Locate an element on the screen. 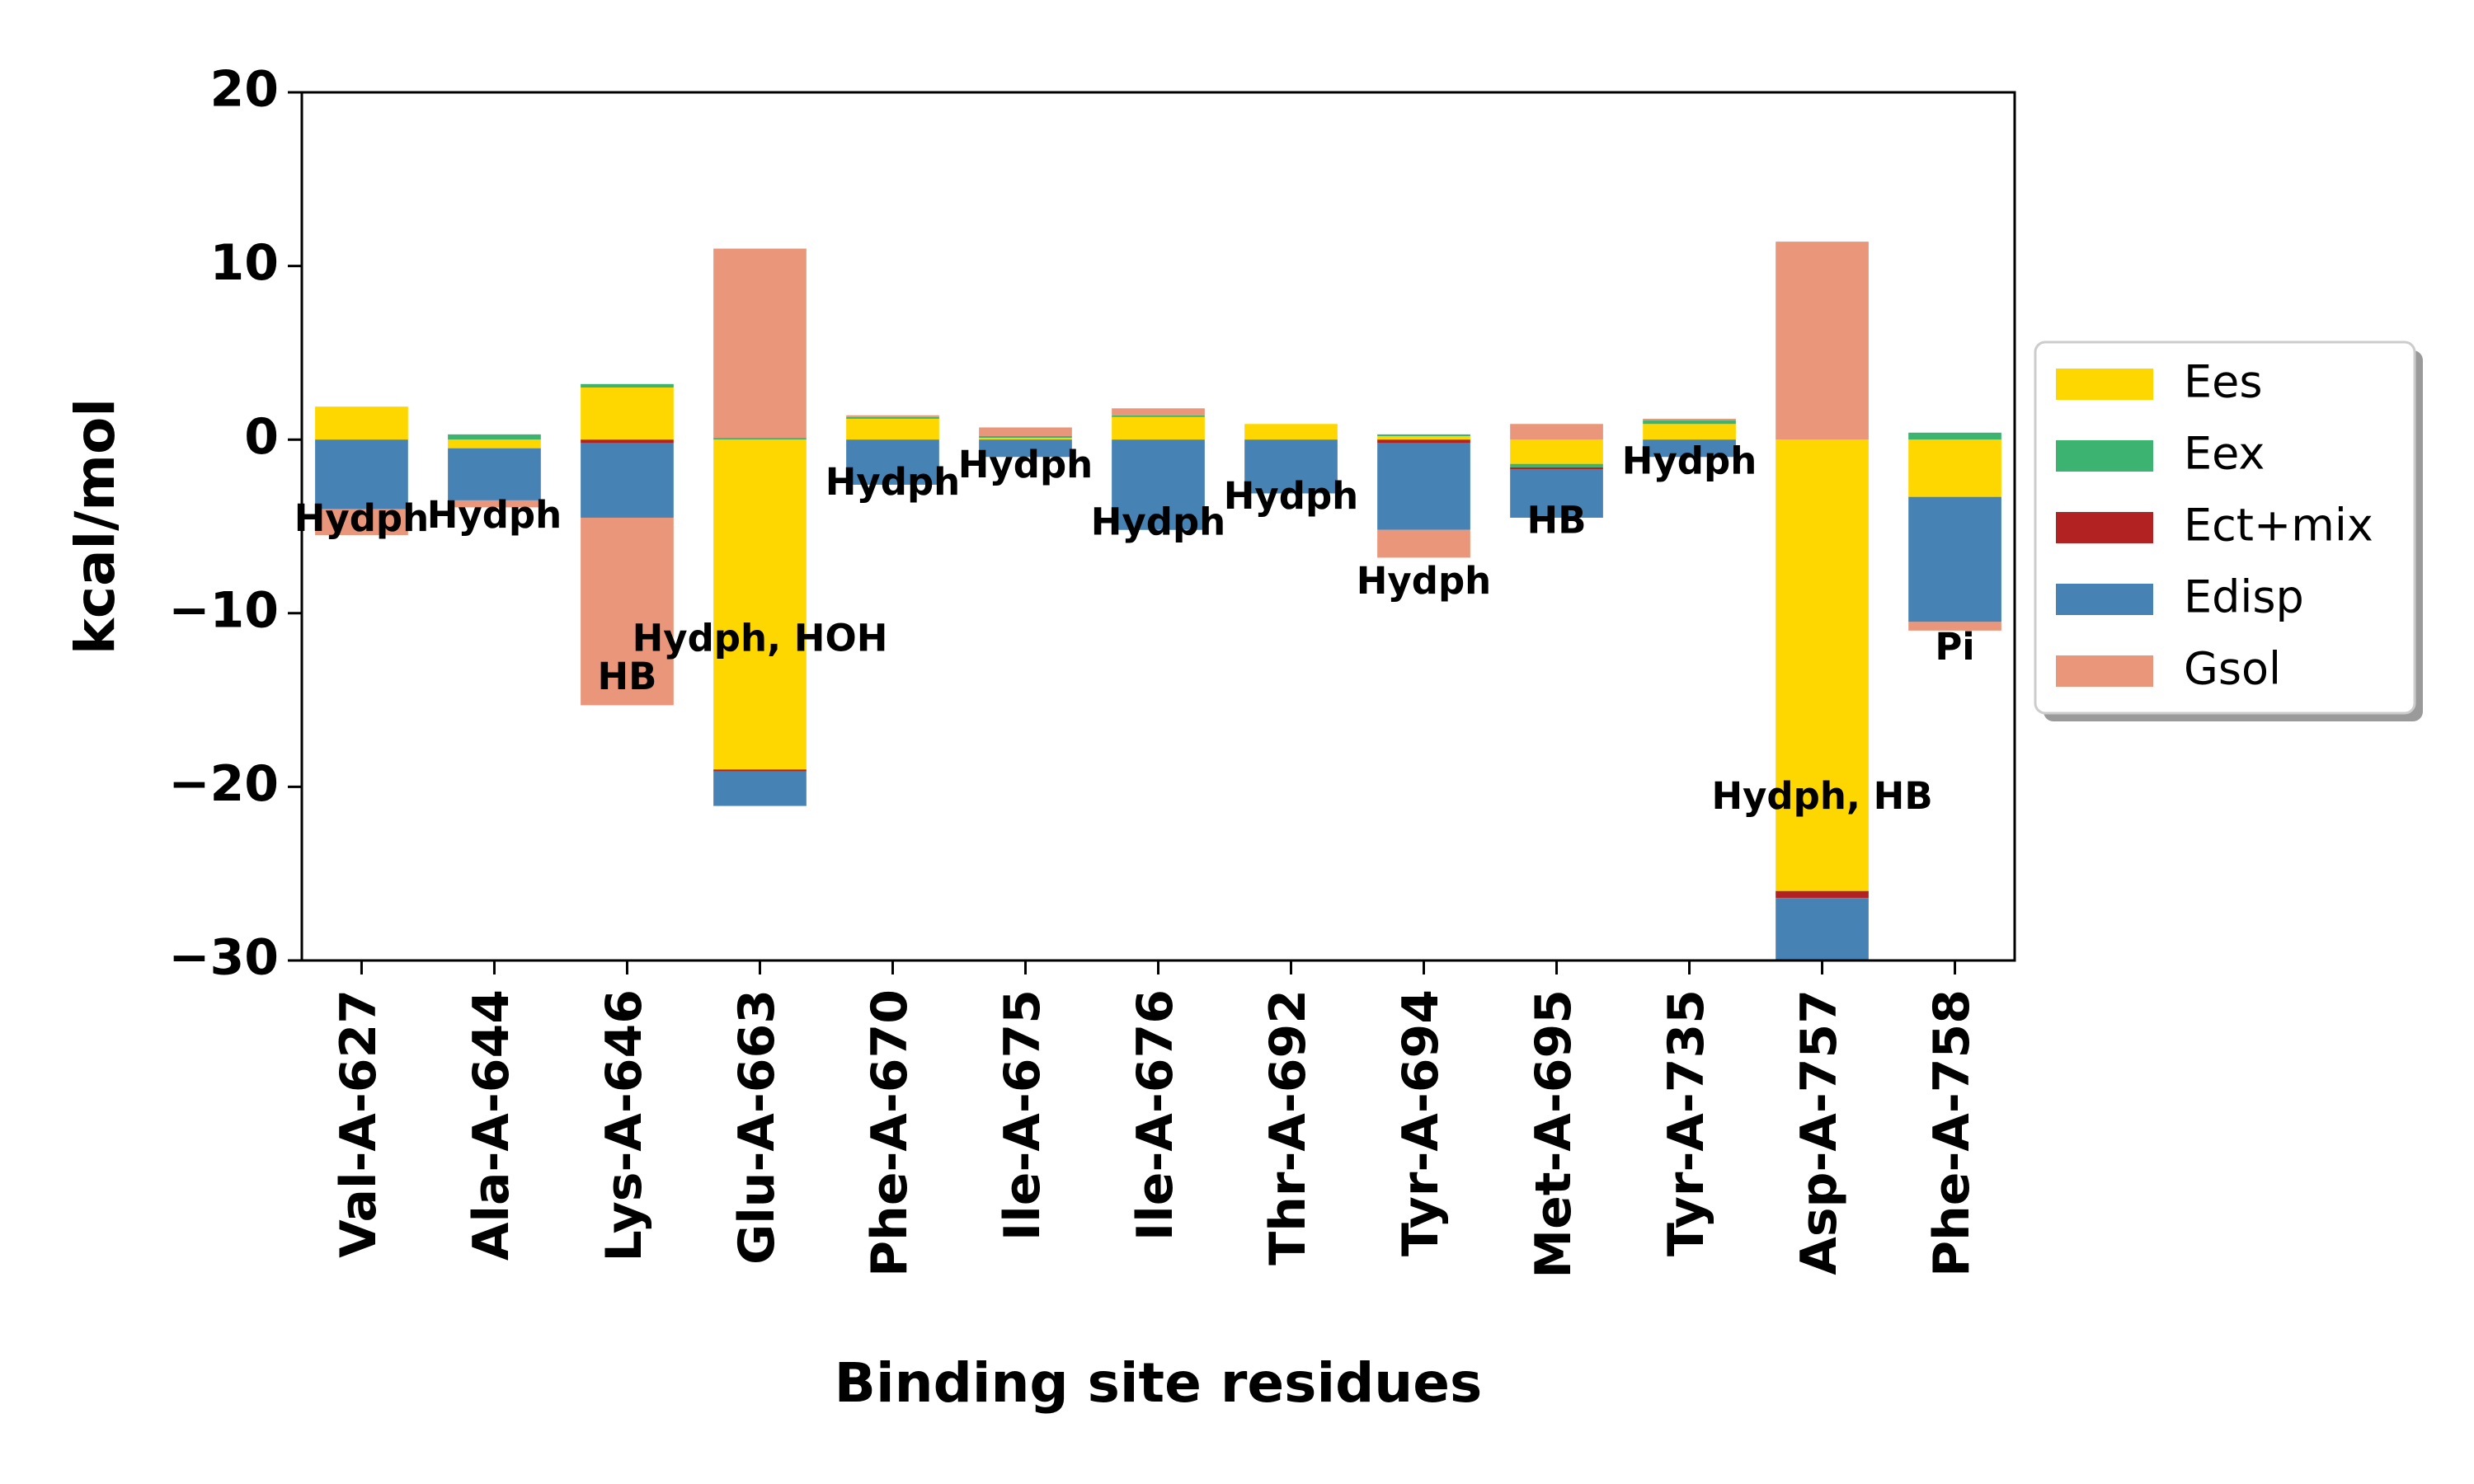 The width and height of the screenshot is (2474, 1484). x-tick-label: Ile-A-675 is located at coordinates (1022, 1115).